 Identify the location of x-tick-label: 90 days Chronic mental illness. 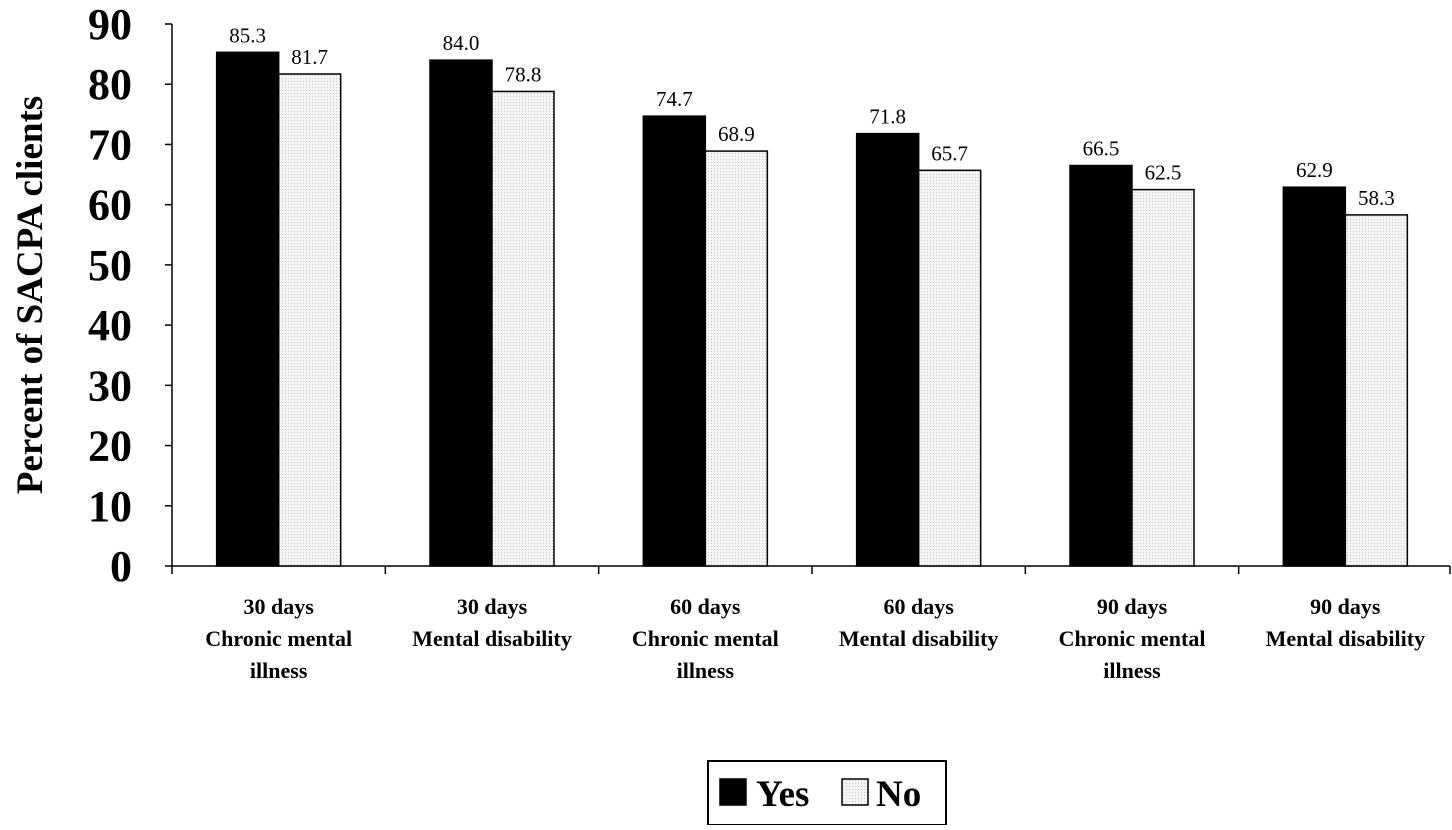
(1132, 638).